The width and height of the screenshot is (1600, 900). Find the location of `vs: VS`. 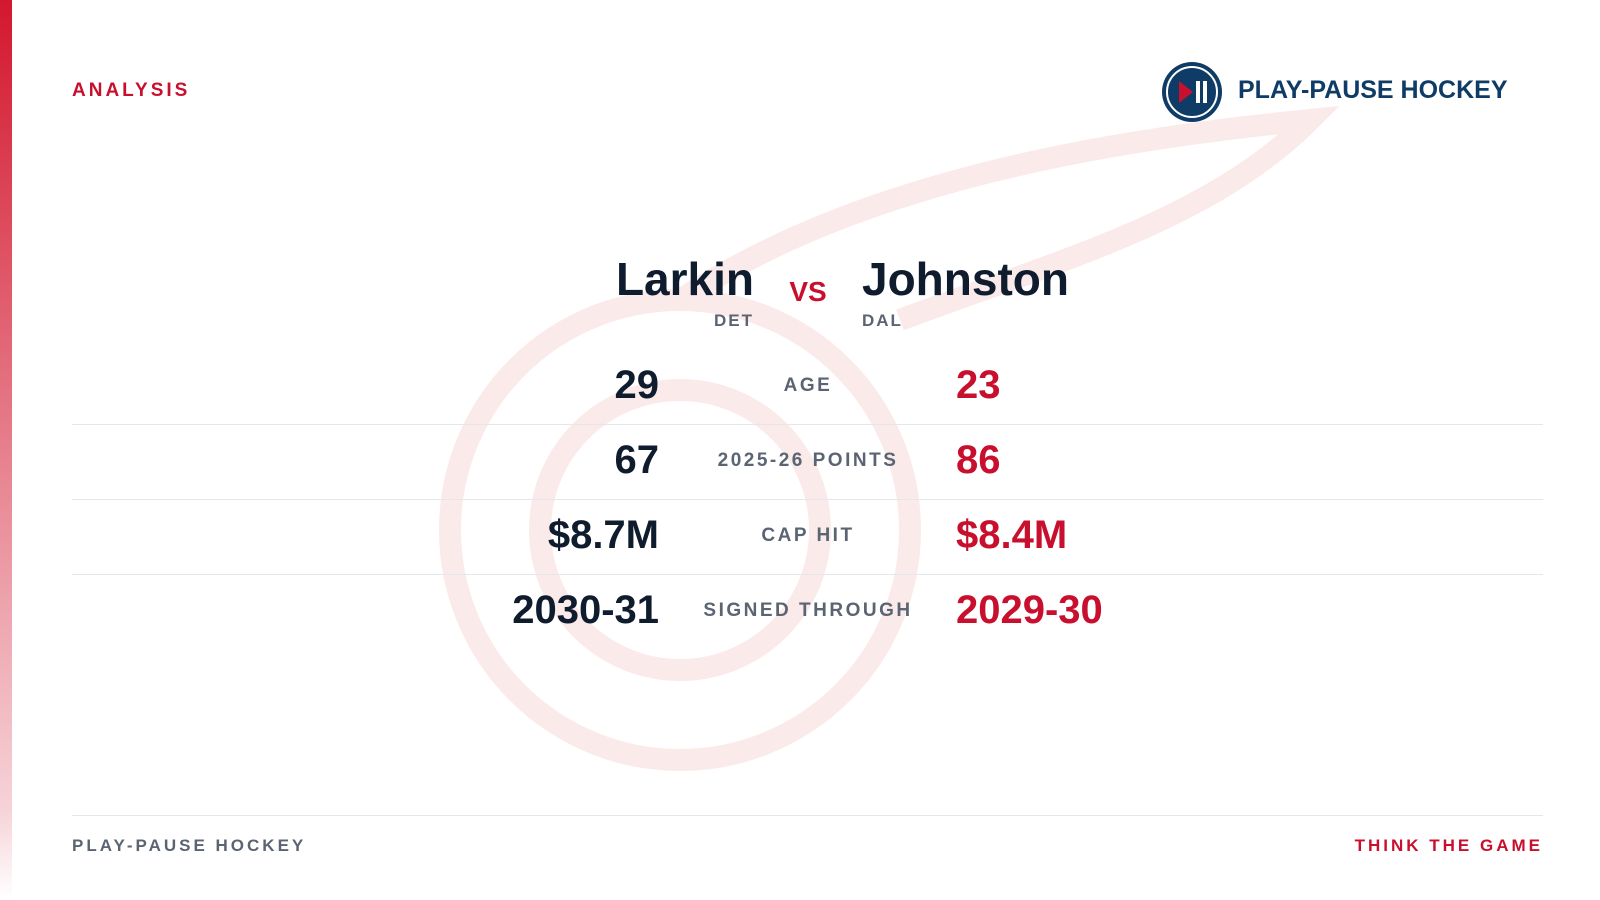

vs: VS is located at coordinates (808, 291).